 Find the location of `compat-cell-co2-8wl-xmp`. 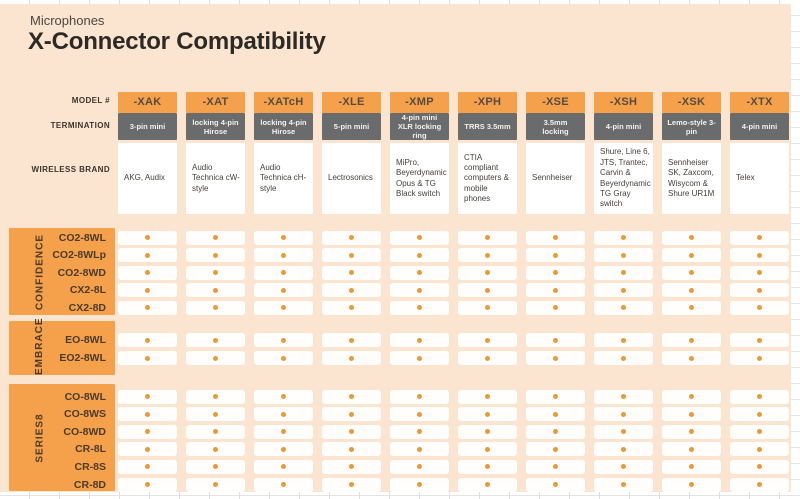

compat-cell-co2-8wl-xmp is located at coordinates (419, 237).